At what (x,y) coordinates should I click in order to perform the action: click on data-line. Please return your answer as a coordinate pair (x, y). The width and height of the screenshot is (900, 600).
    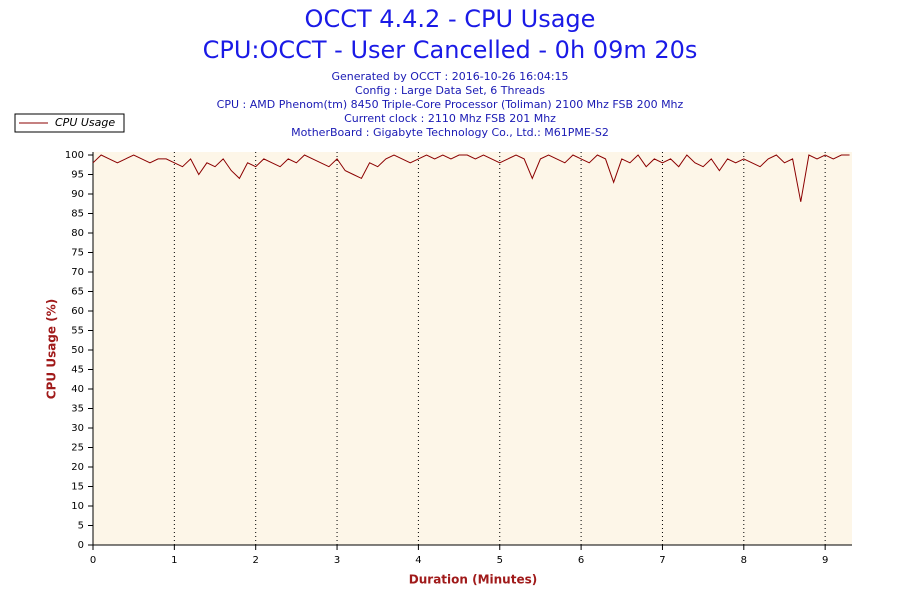
    Looking at the image, I should click on (471, 178).